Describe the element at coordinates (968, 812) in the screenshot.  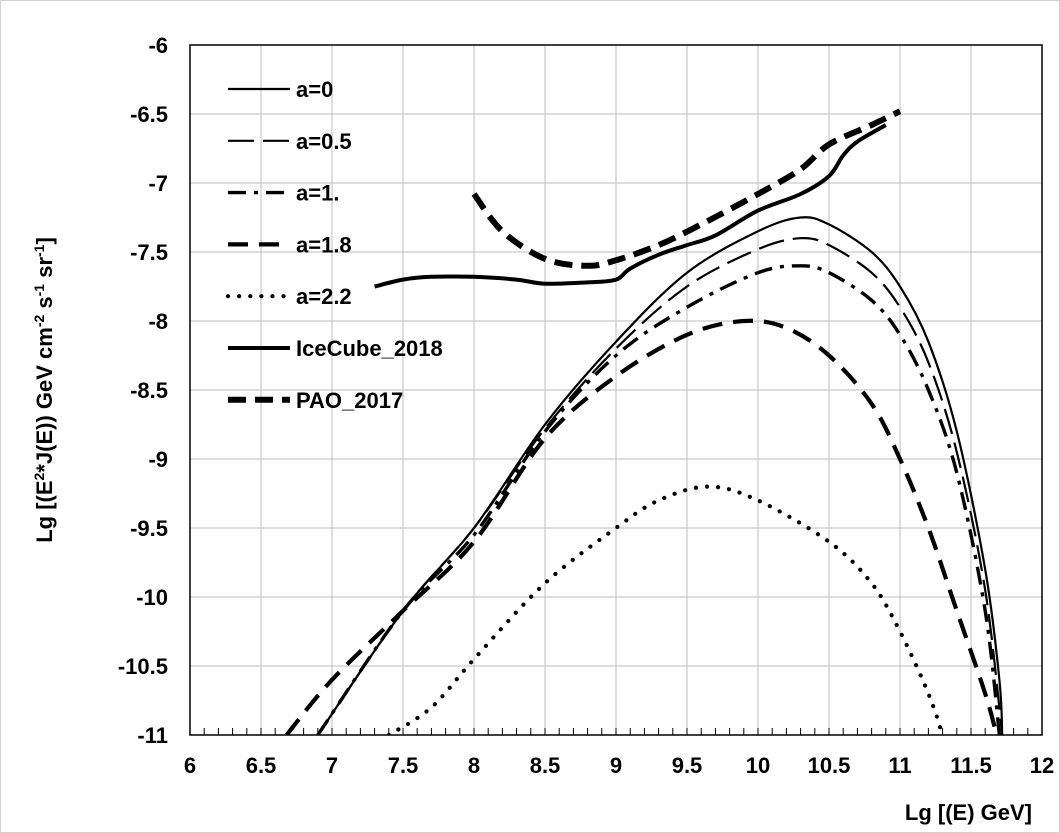
I see `x-axis-title: Lg [(E) GeV]` at that location.